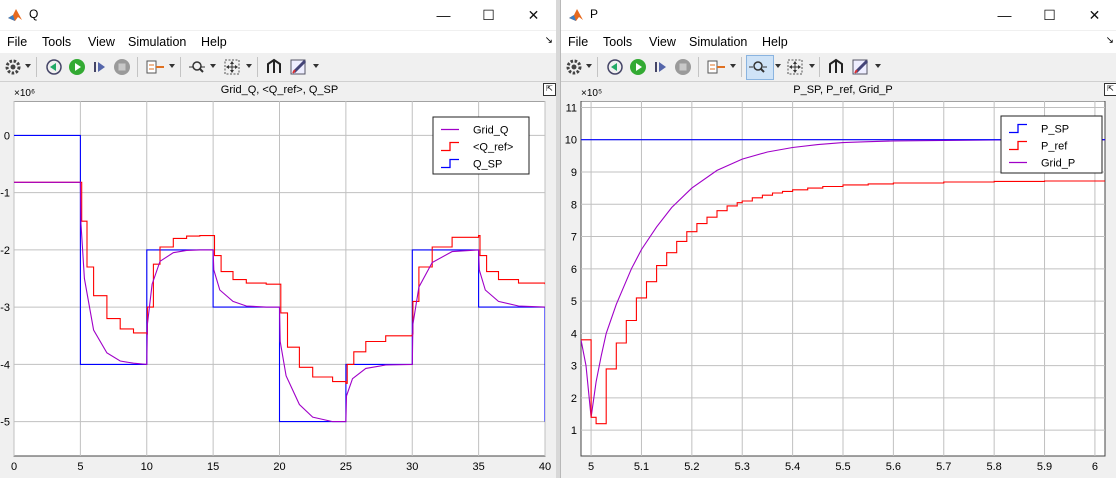 This screenshot has width=1116, height=478. What do you see at coordinates (574, 238) in the screenshot?
I see `y-tick-label: 7` at bounding box center [574, 238].